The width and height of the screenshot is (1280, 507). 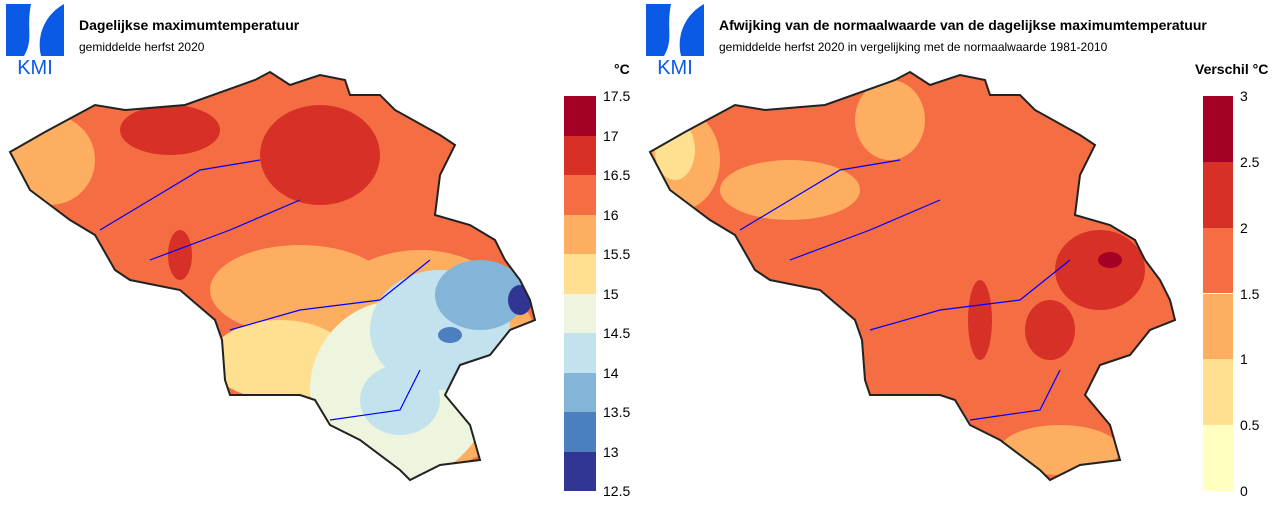 I want to click on legend-tick: 15.5, so click(x=617, y=254).